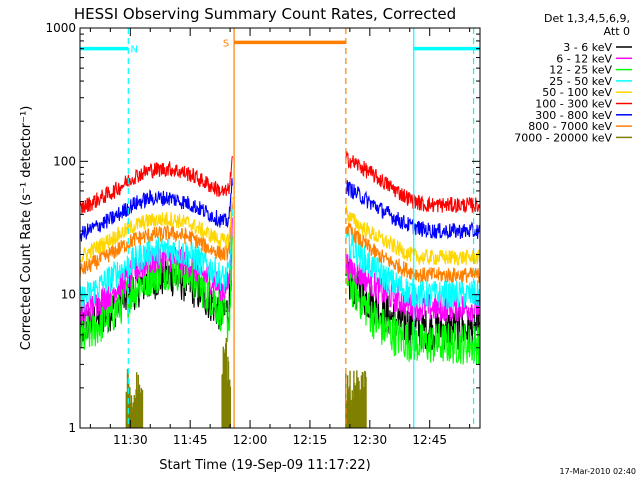 This screenshot has width=640, height=480. I want to click on legend-label: 12 - 25 keV, so click(580, 70).